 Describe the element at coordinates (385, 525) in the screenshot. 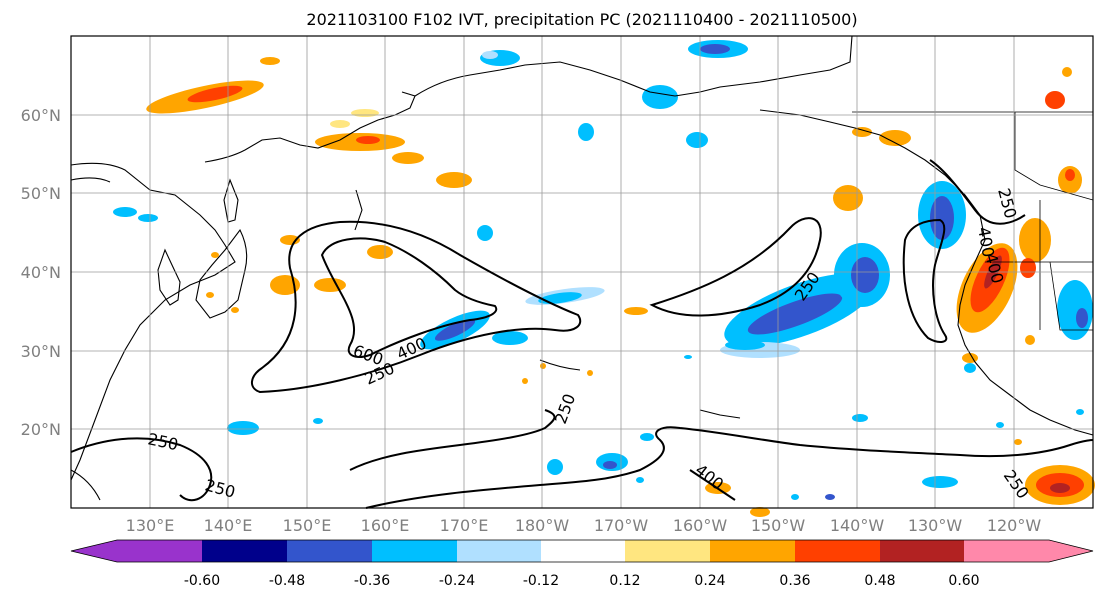

I see `lon-tick-label: 160°E` at that location.